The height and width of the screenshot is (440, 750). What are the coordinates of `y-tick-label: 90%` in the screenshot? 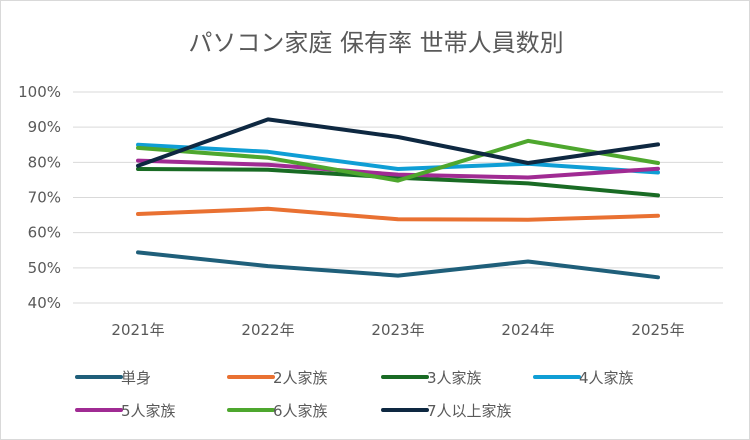 It's located at (44, 127).